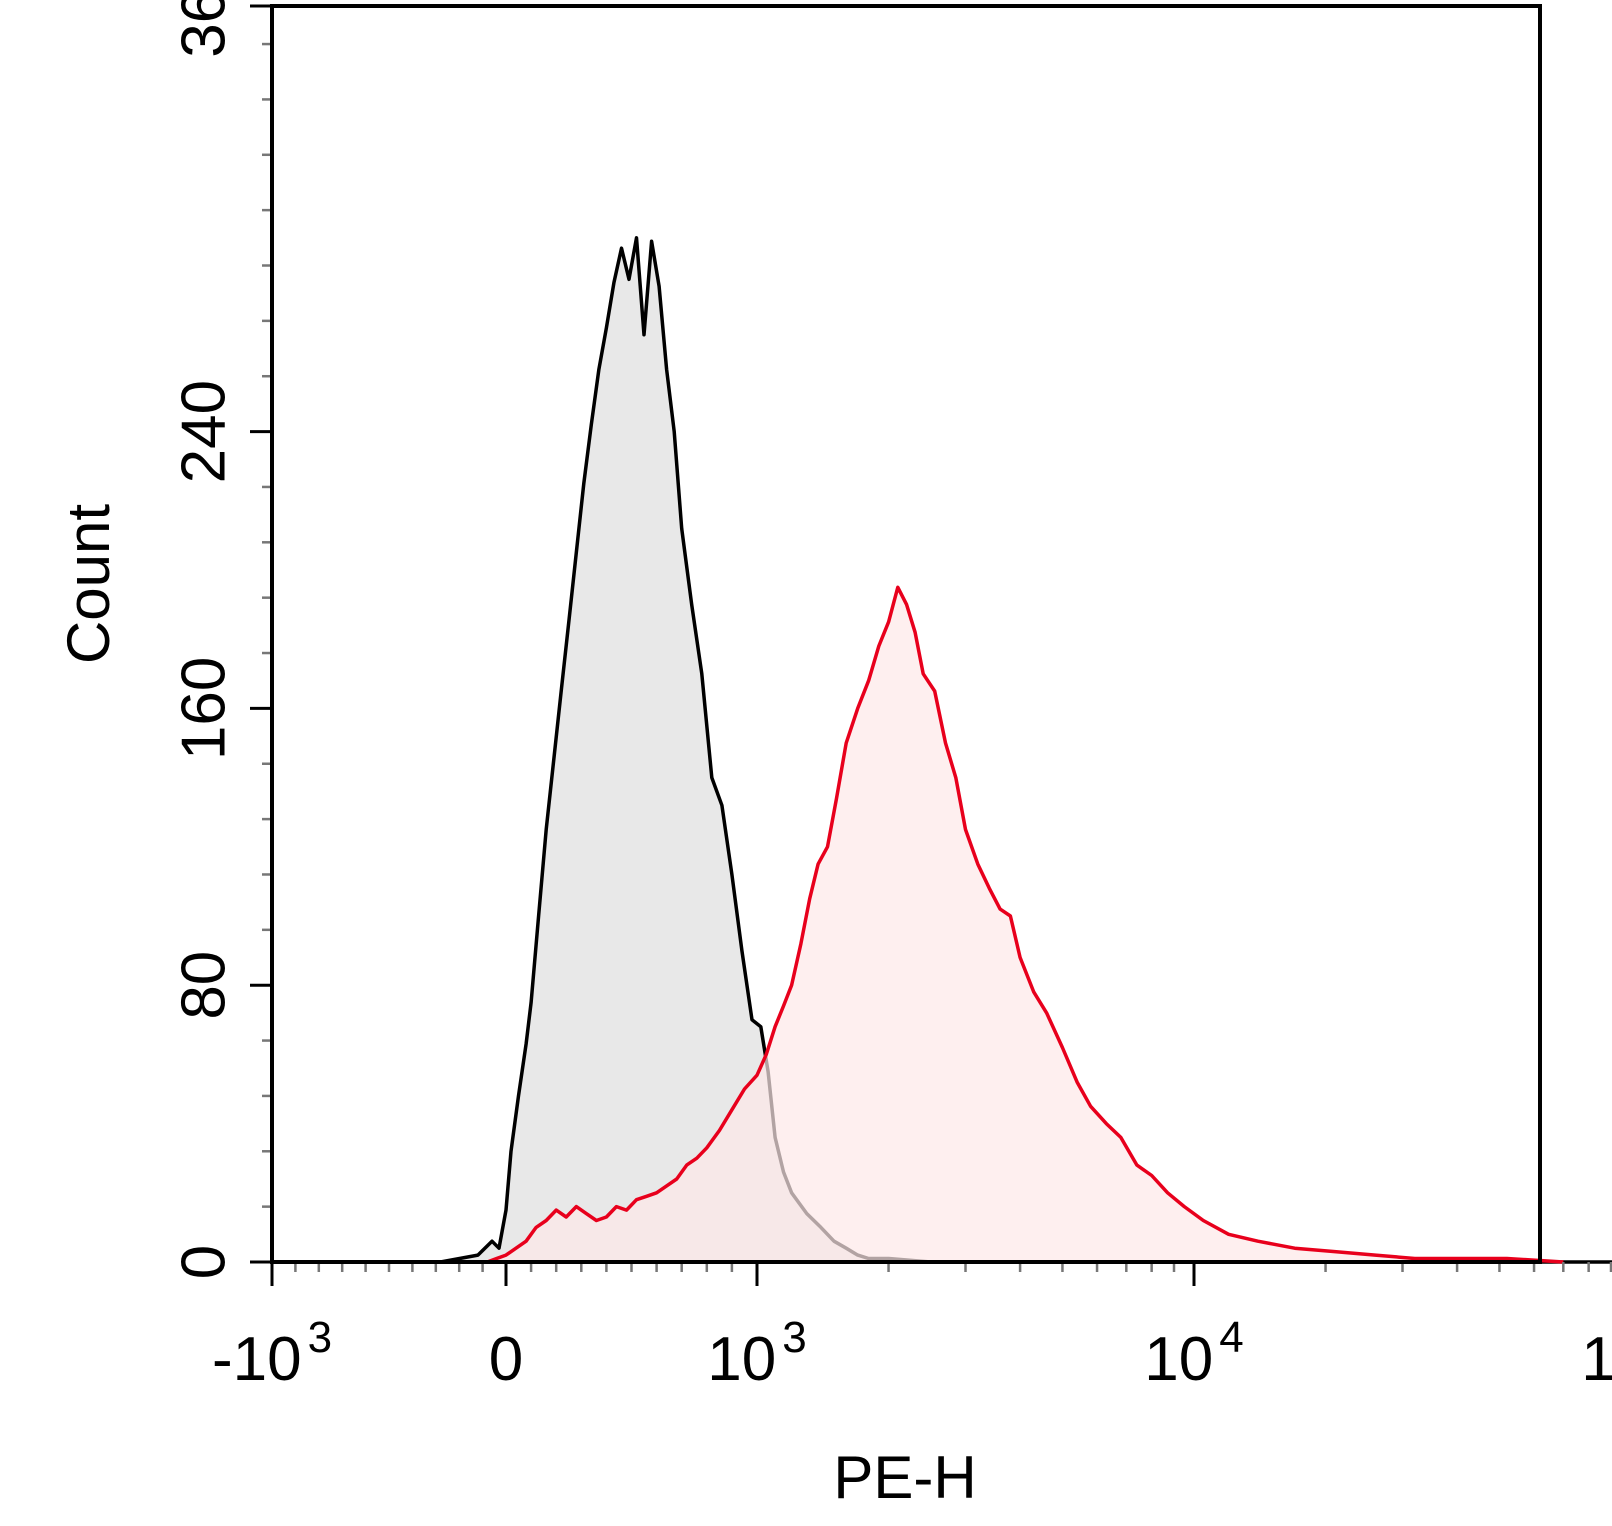 The width and height of the screenshot is (1612, 1526). Describe the element at coordinates (912, 1328) in the screenshot. I see `x-axis: -1030103104105` at that location.